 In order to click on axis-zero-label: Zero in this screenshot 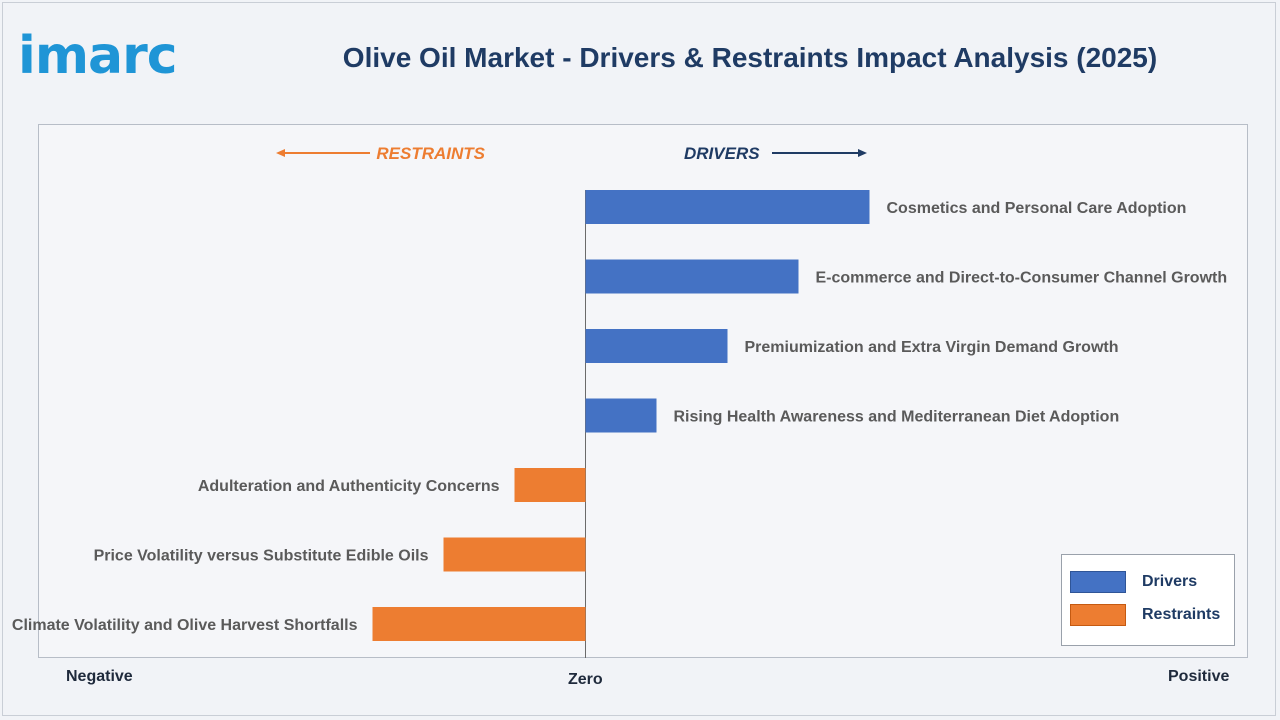, I will do `click(585, 679)`.